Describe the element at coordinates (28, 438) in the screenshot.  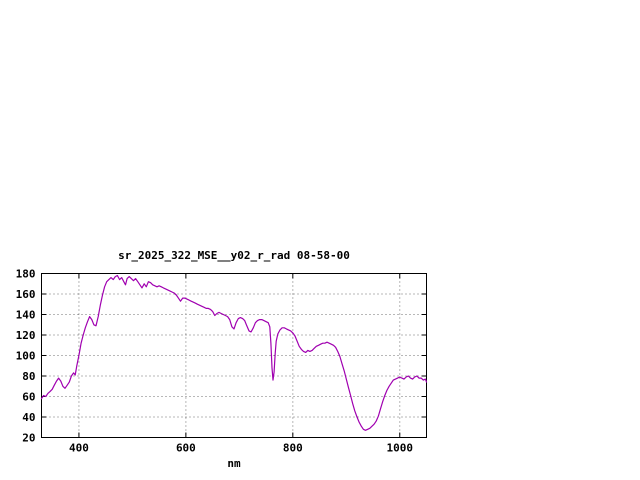
I see `y-tick-label: 20` at that location.